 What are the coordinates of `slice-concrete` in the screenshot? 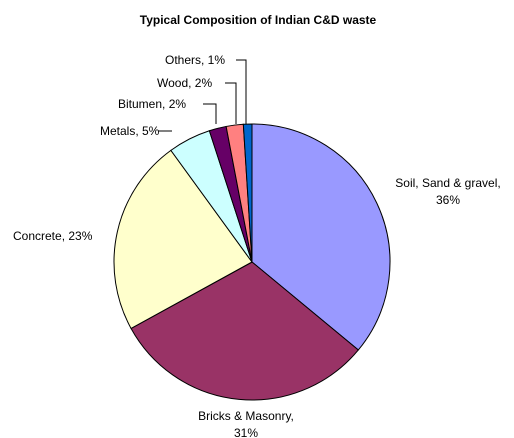 It's located at (183, 239).